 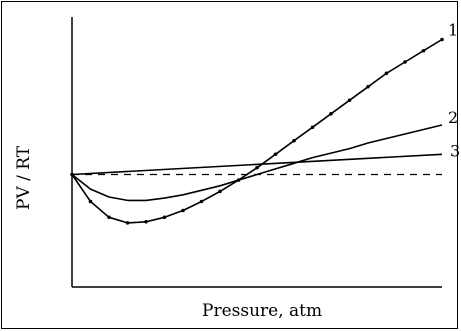 What do you see at coordinates (453, 91) in the screenshot?
I see `series-label-layer: 1 2 3` at bounding box center [453, 91].